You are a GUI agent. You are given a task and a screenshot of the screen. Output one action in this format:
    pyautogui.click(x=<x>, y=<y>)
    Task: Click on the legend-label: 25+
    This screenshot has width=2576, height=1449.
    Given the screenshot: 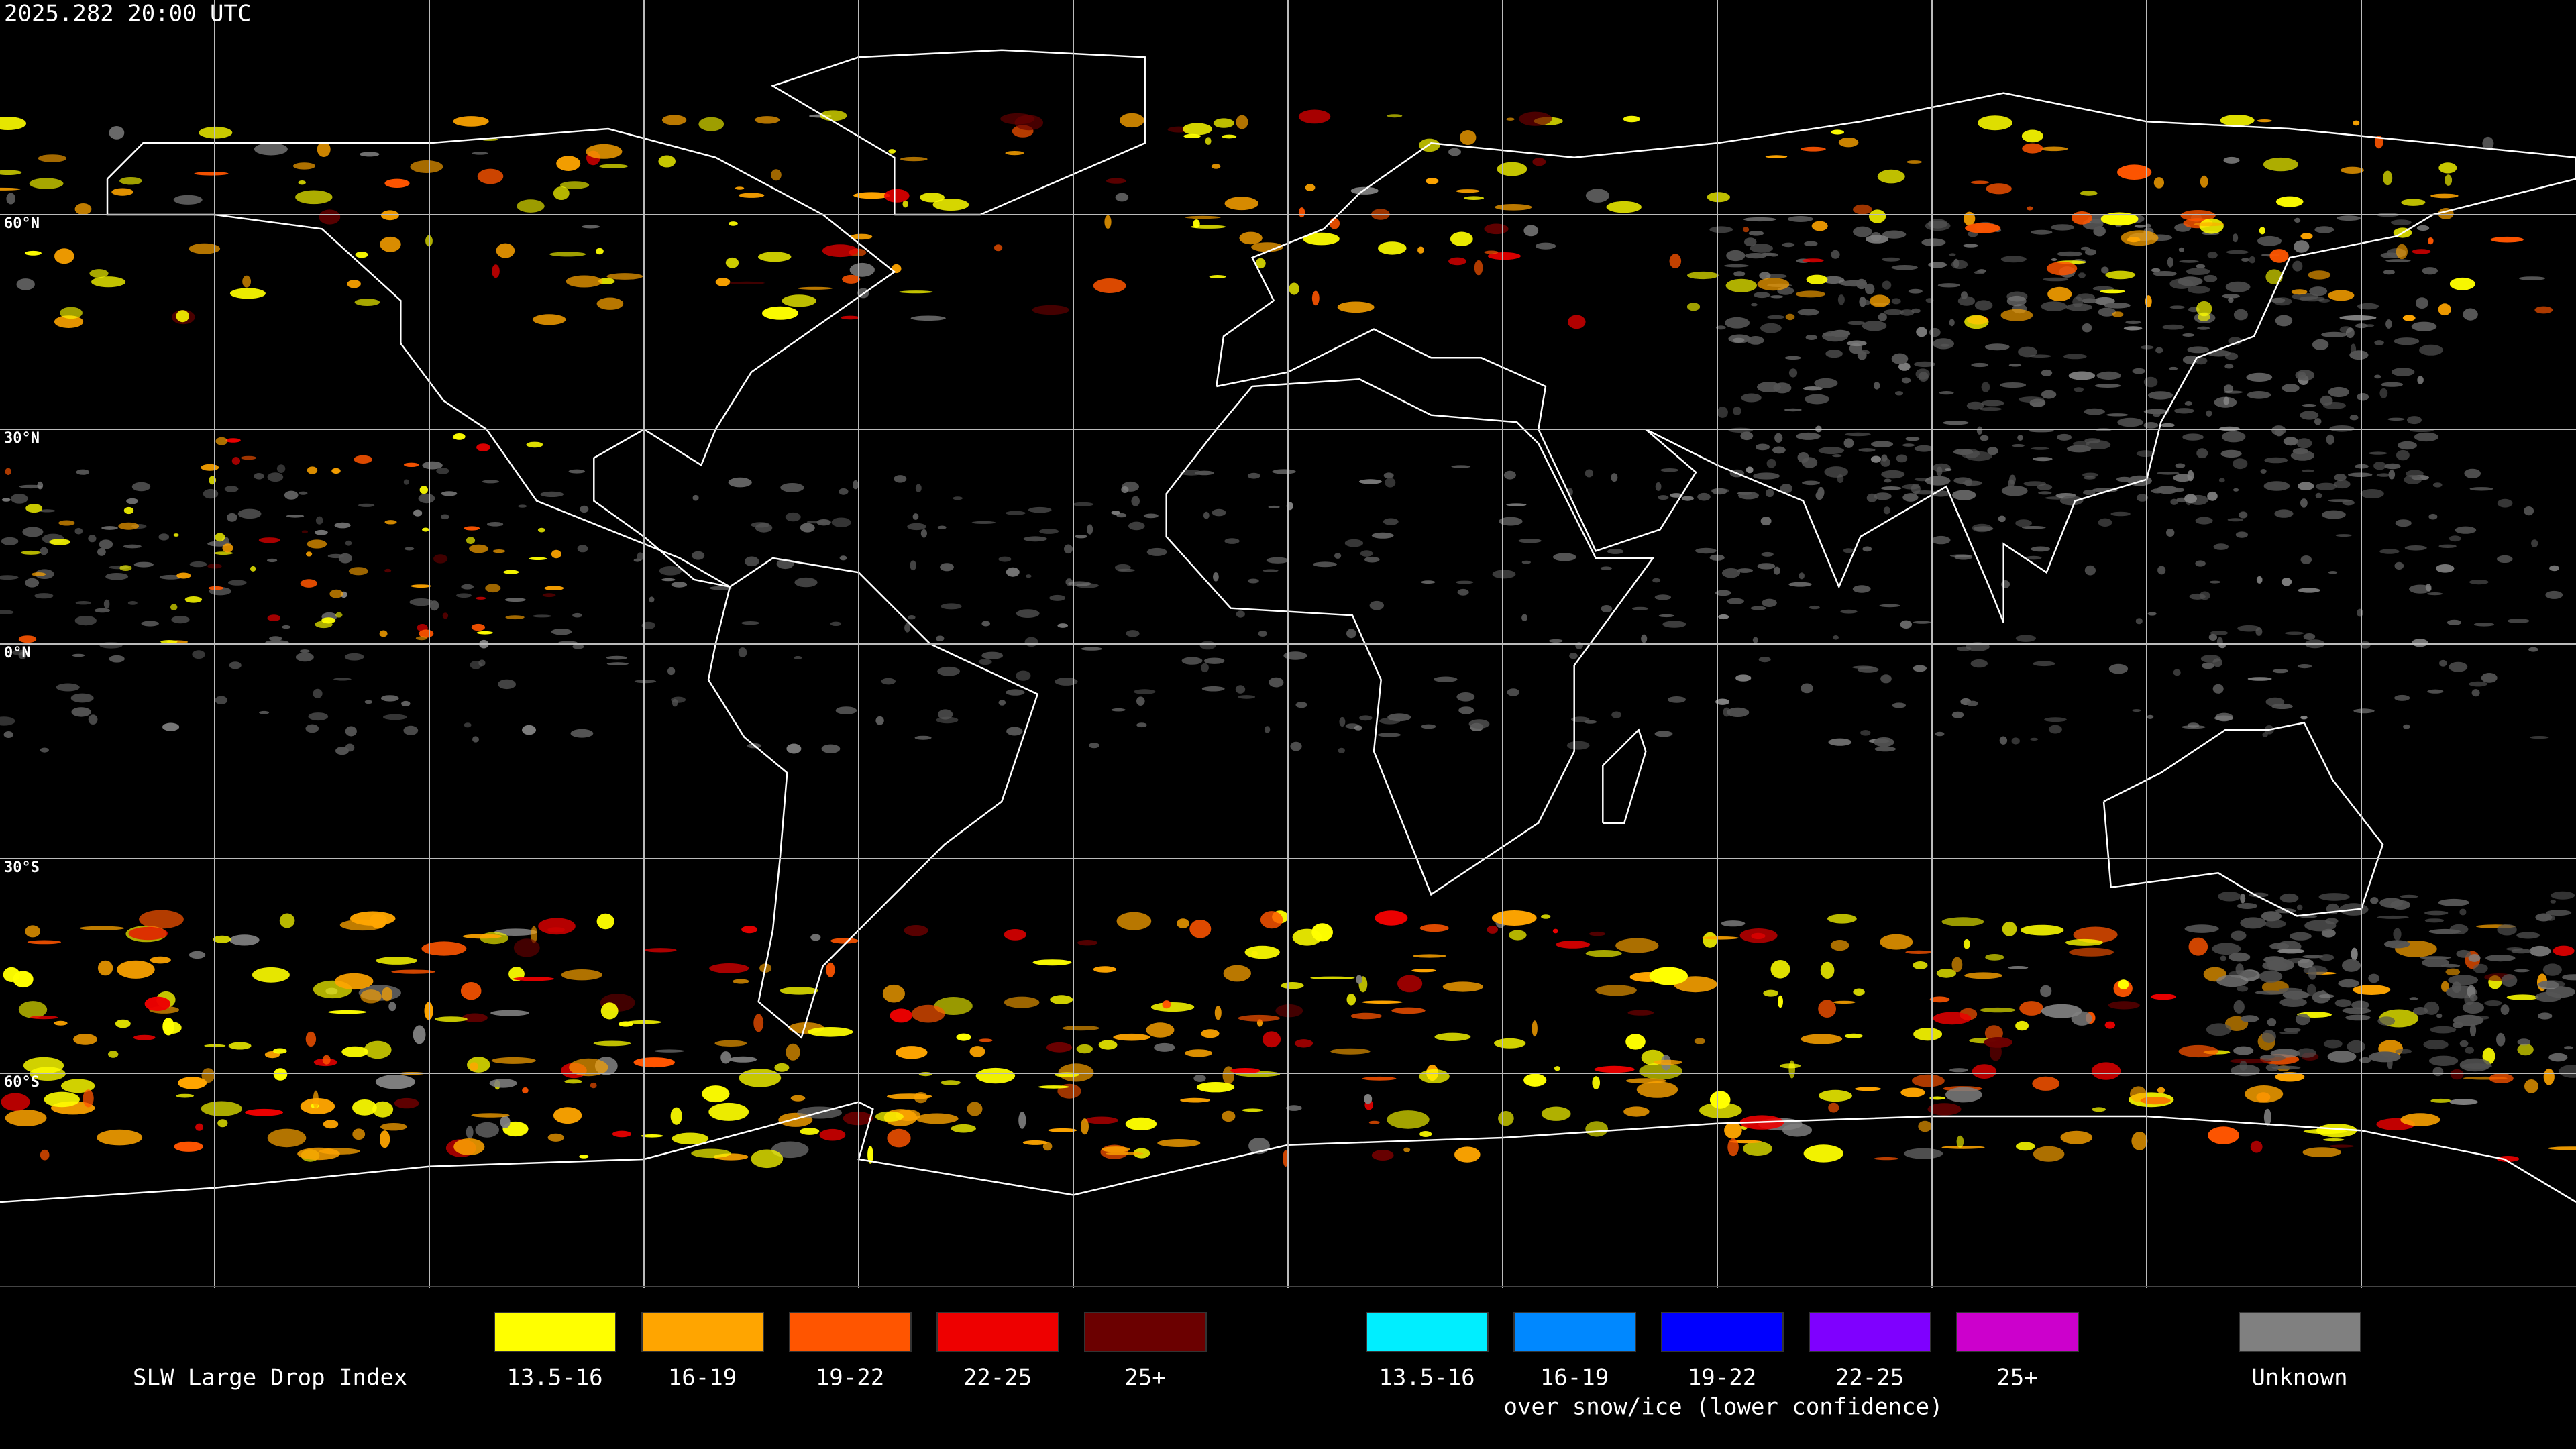 What is the action you would take?
    pyautogui.click(x=1144, y=1377)
    